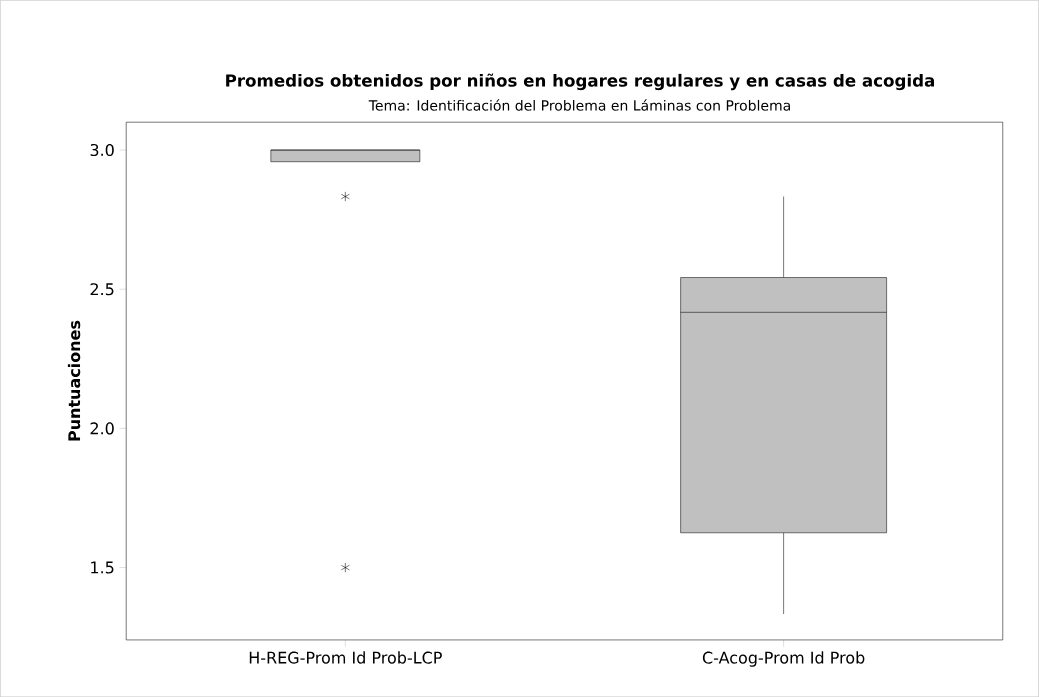  I want to click on chart-subtitle: Tema: Identificación del Problema en Láminas con Problema, so click(579, 105).